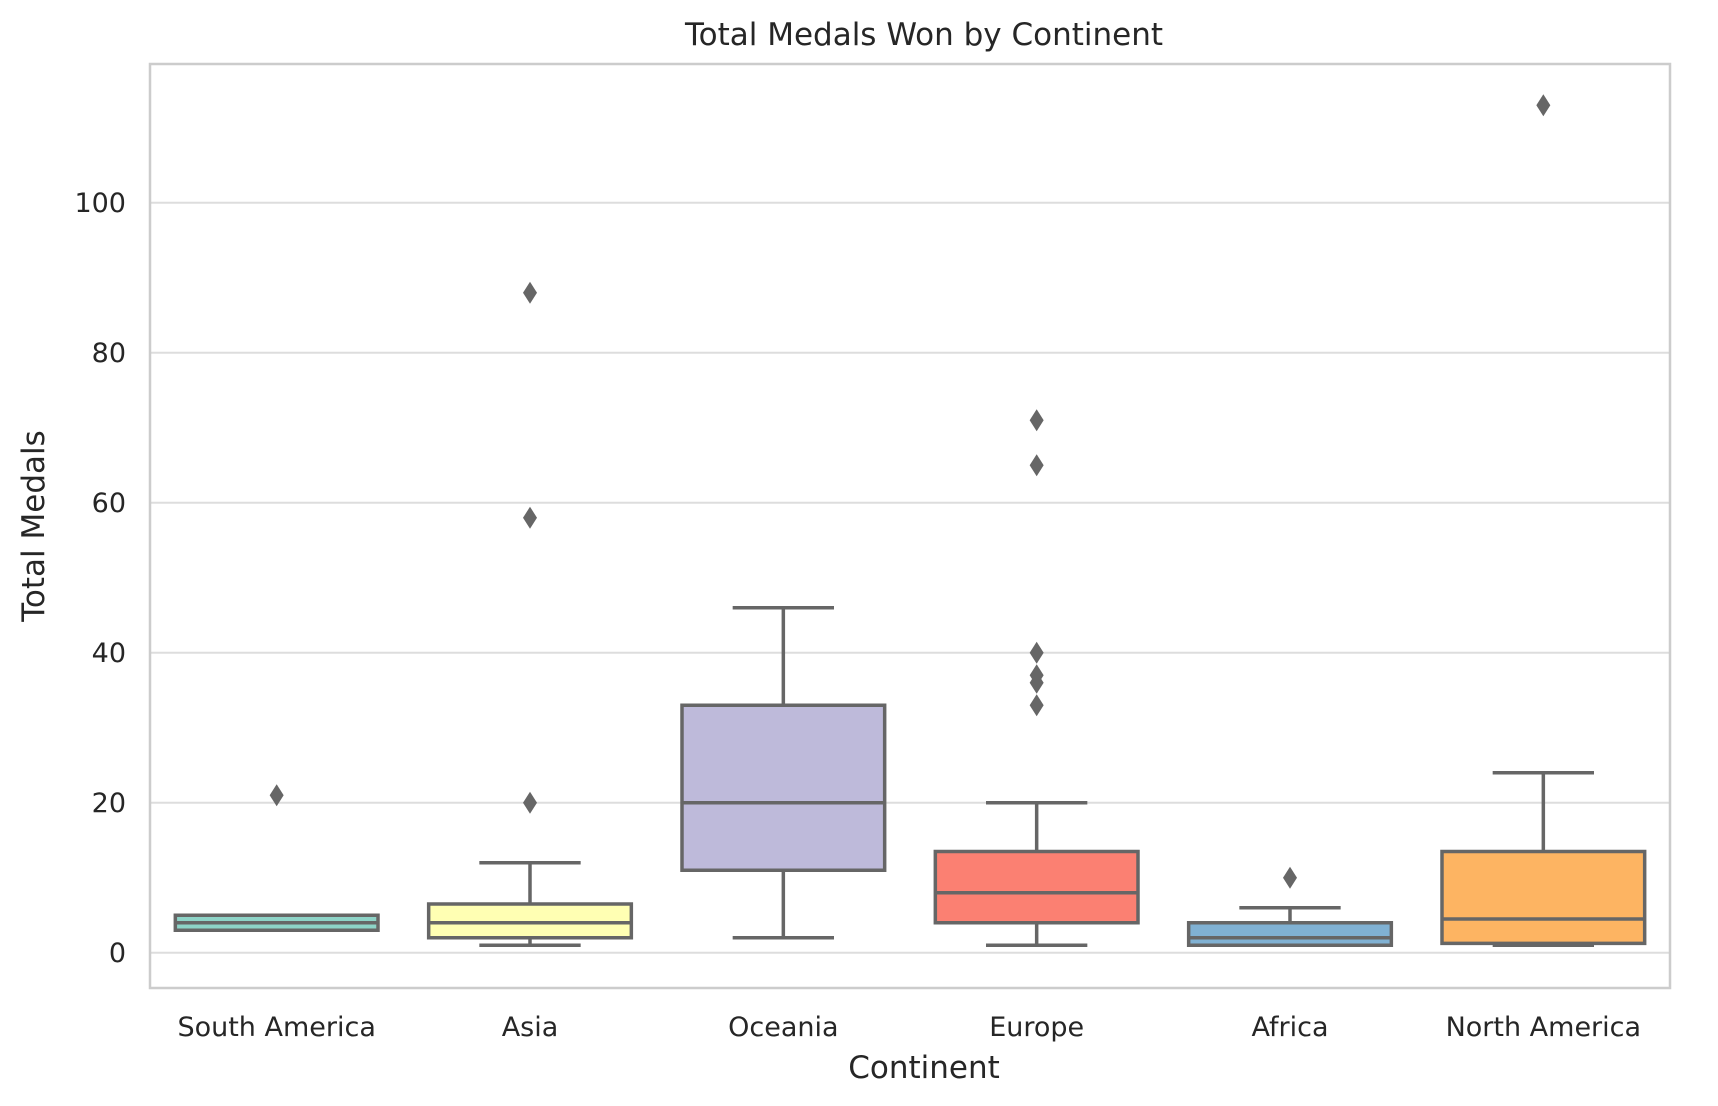 The image size is (1718, 1106). Describe the element at coordinates (117, 953) in the screenshot. I see `y-tick-label: 0` at that location.